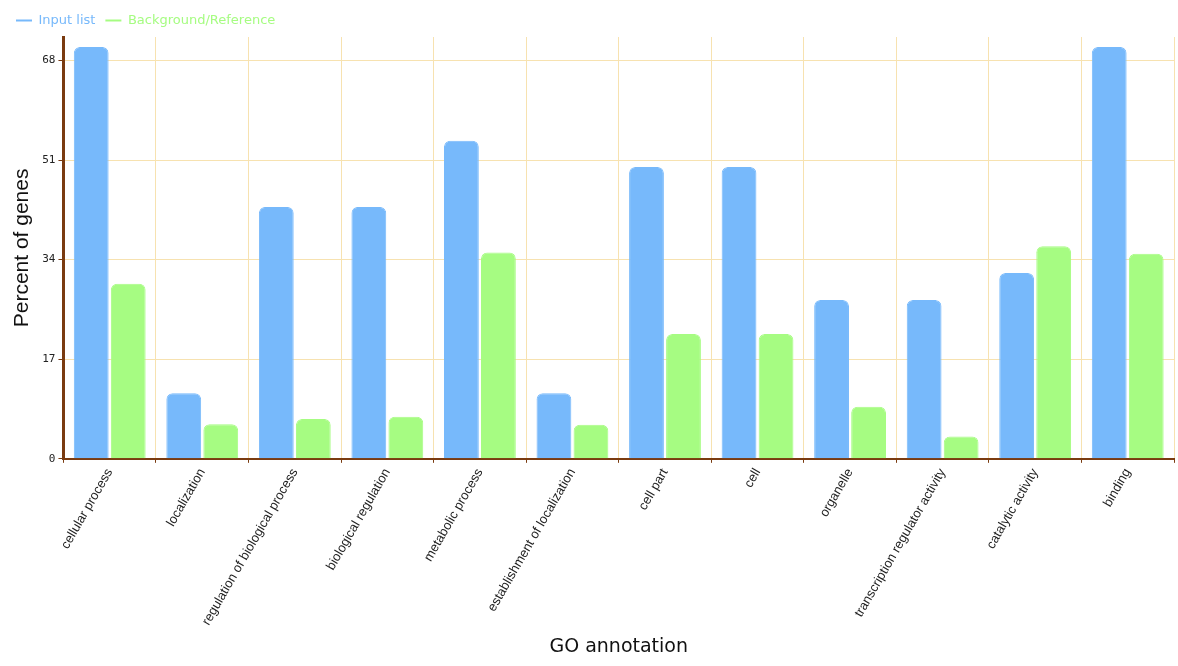 The image size is (1178, 666). Describe the element at coordinates (752, 477) in the screenshot. I see `x-tick-label: cell` at that location.